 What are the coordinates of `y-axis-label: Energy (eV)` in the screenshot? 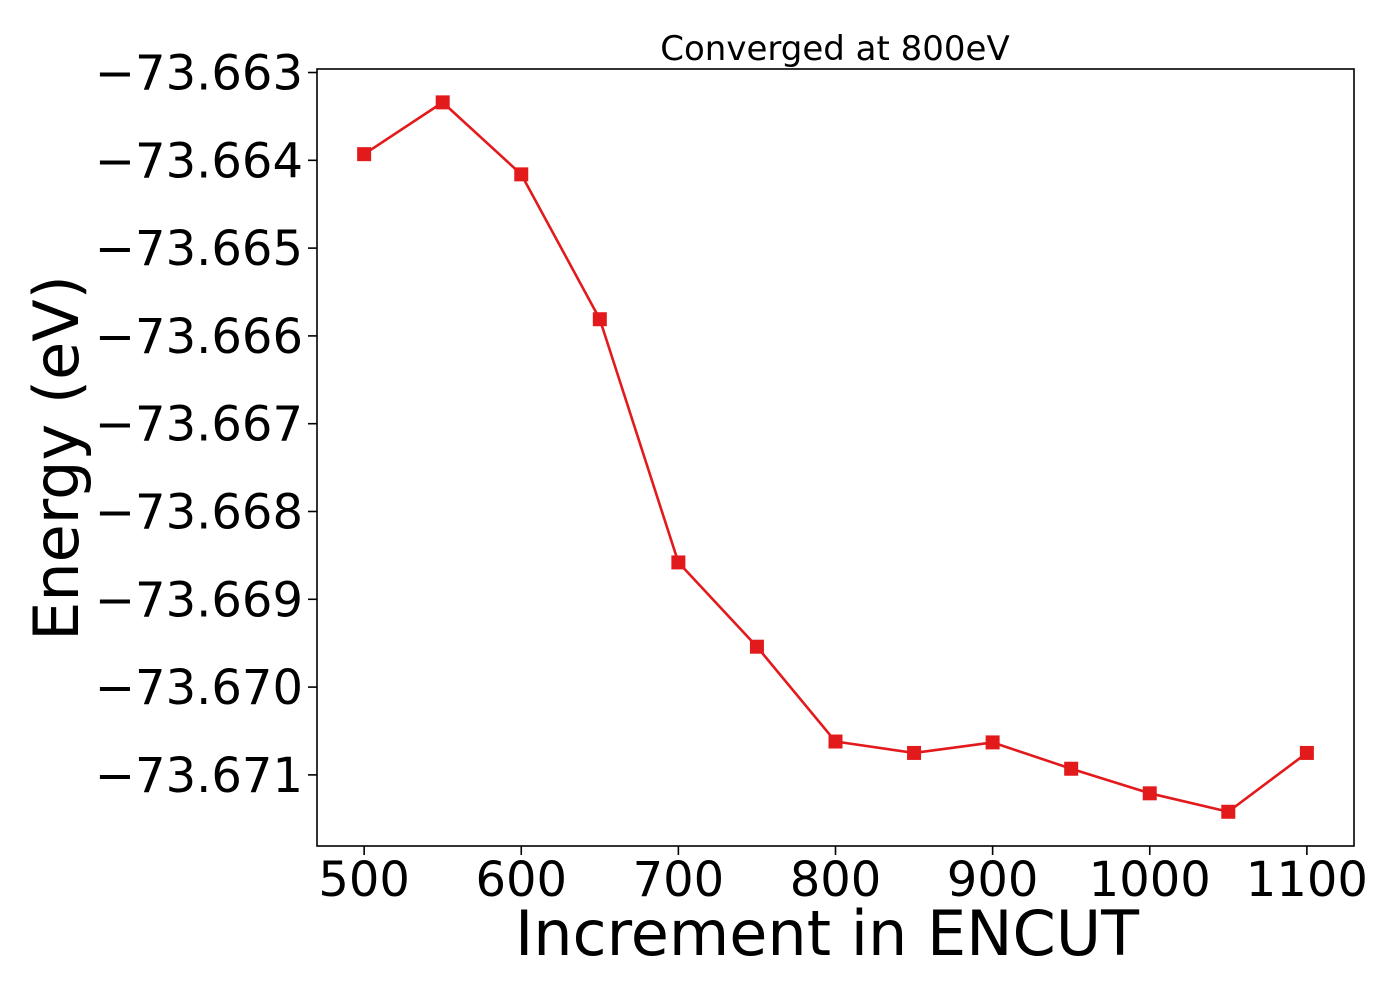 It's located at (56, 458).